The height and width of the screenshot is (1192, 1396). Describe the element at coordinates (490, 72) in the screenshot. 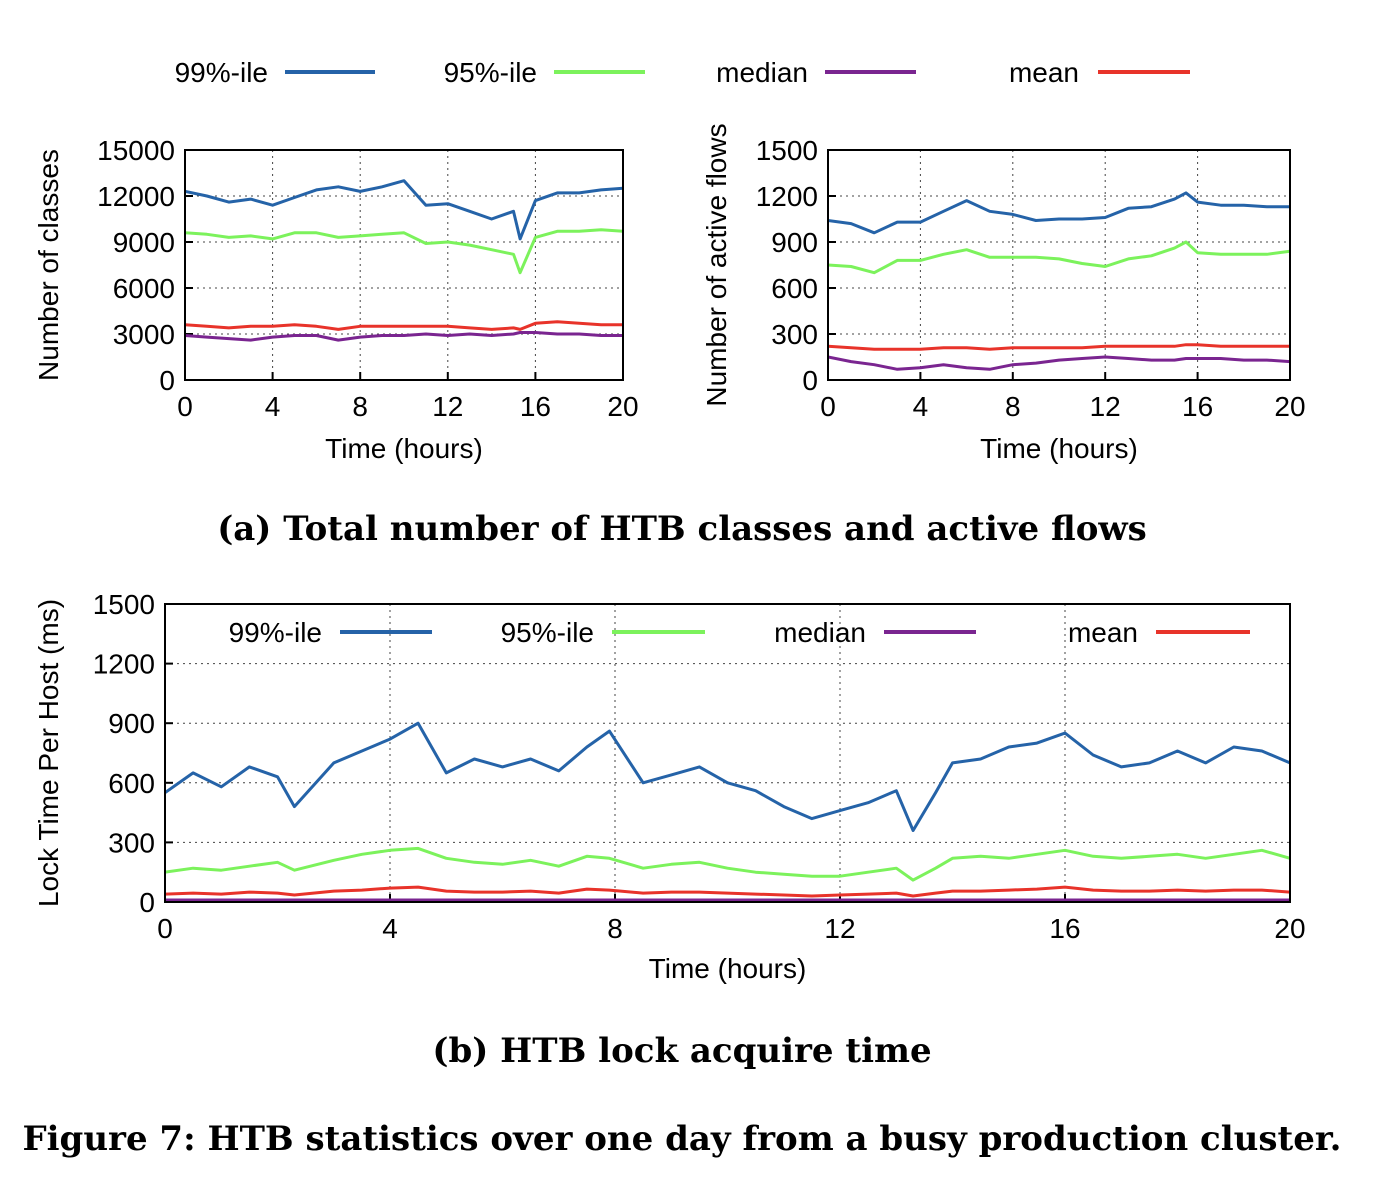

I see `legend-label-p95: 95%-ile` at that location.